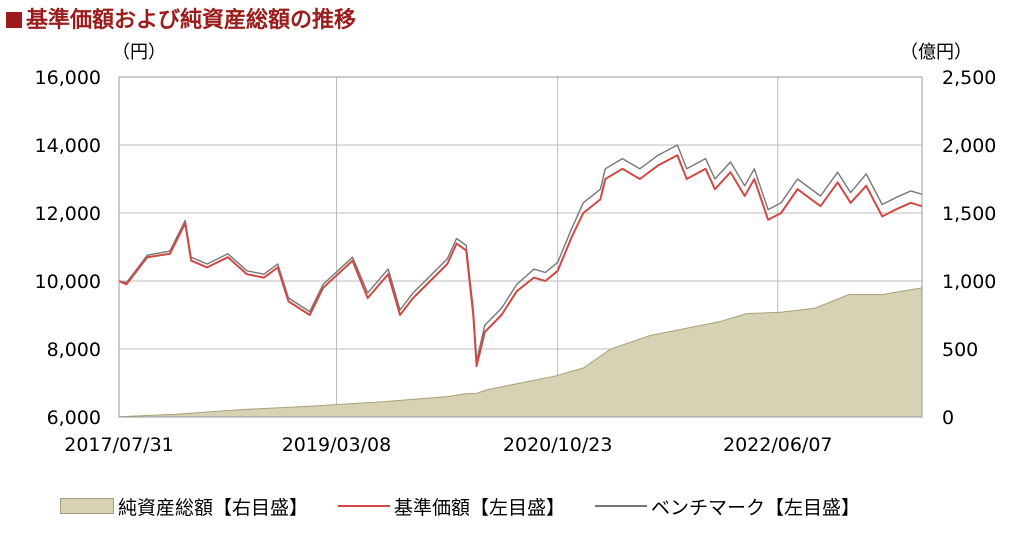  Describe the element at coordinates (756, 507) in the screenshot. I see `legend-label-benchmark: ベンチマーク【左目盛】` at that location.